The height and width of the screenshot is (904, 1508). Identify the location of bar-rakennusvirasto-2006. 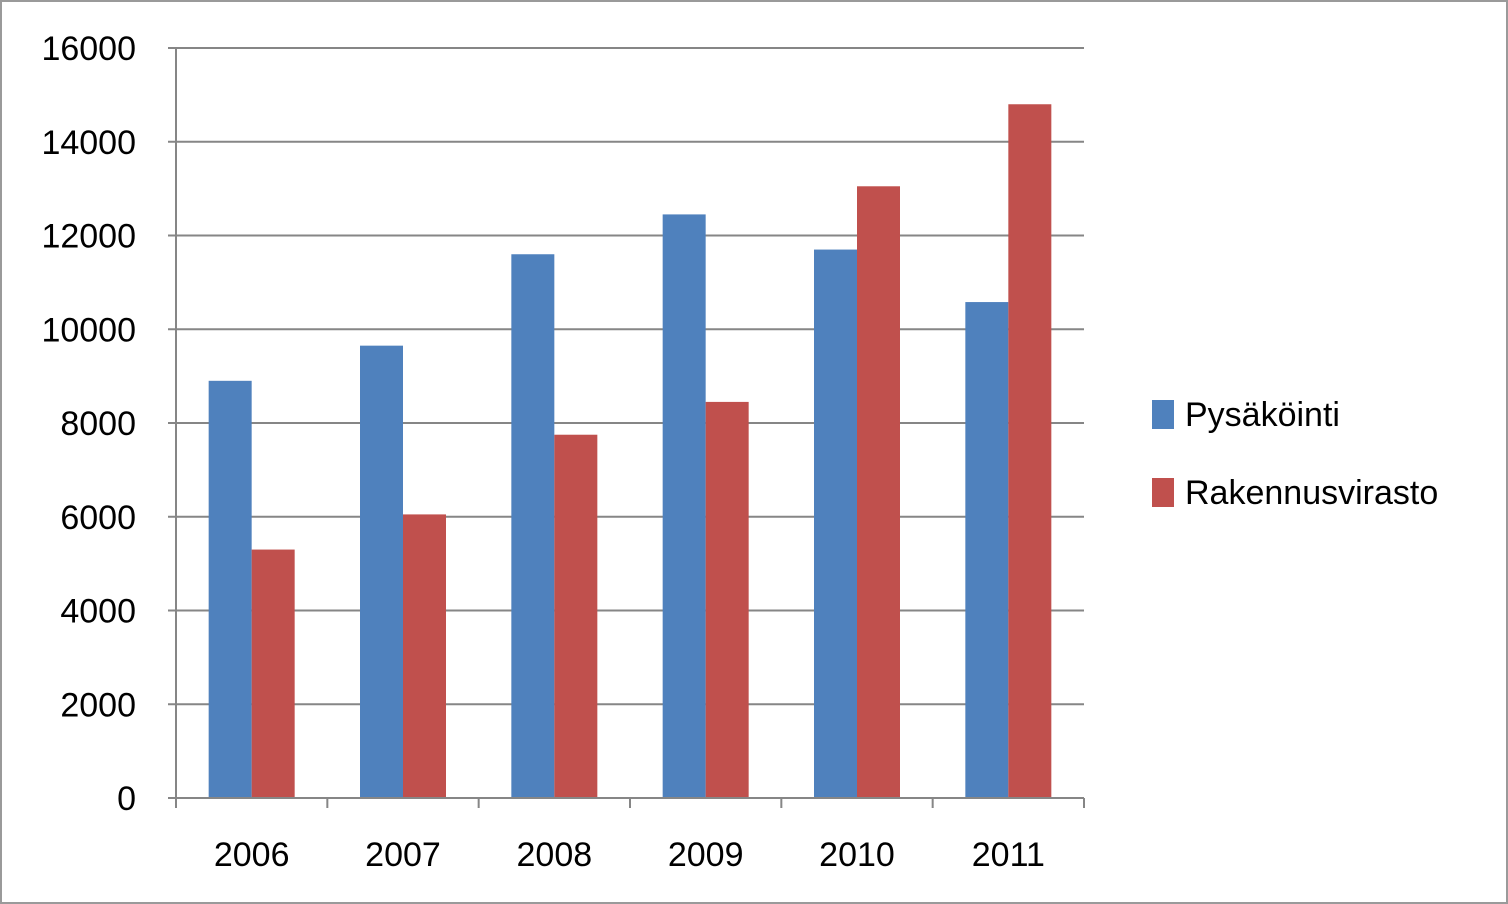
(273, 673).